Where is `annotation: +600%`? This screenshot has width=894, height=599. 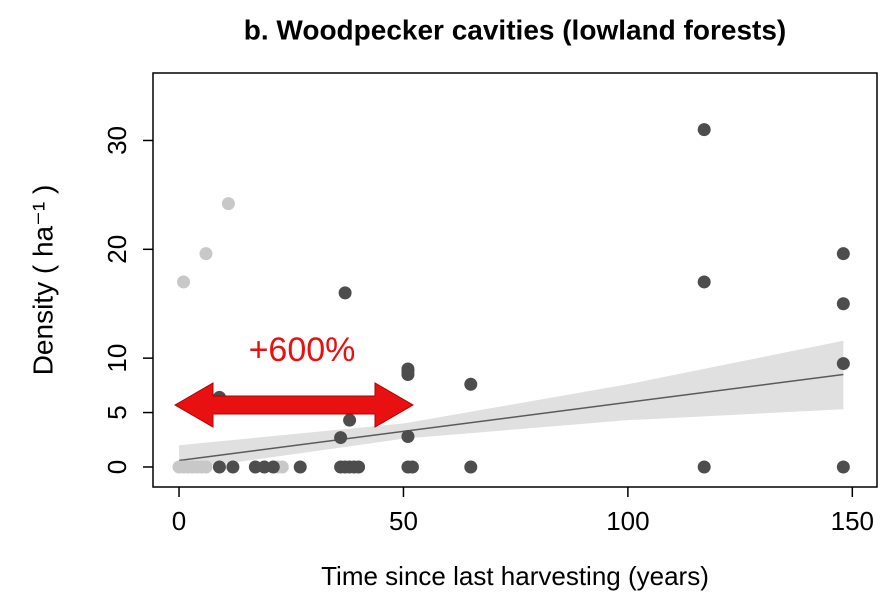
annotation: +600% is located at coordinates (302, 350).